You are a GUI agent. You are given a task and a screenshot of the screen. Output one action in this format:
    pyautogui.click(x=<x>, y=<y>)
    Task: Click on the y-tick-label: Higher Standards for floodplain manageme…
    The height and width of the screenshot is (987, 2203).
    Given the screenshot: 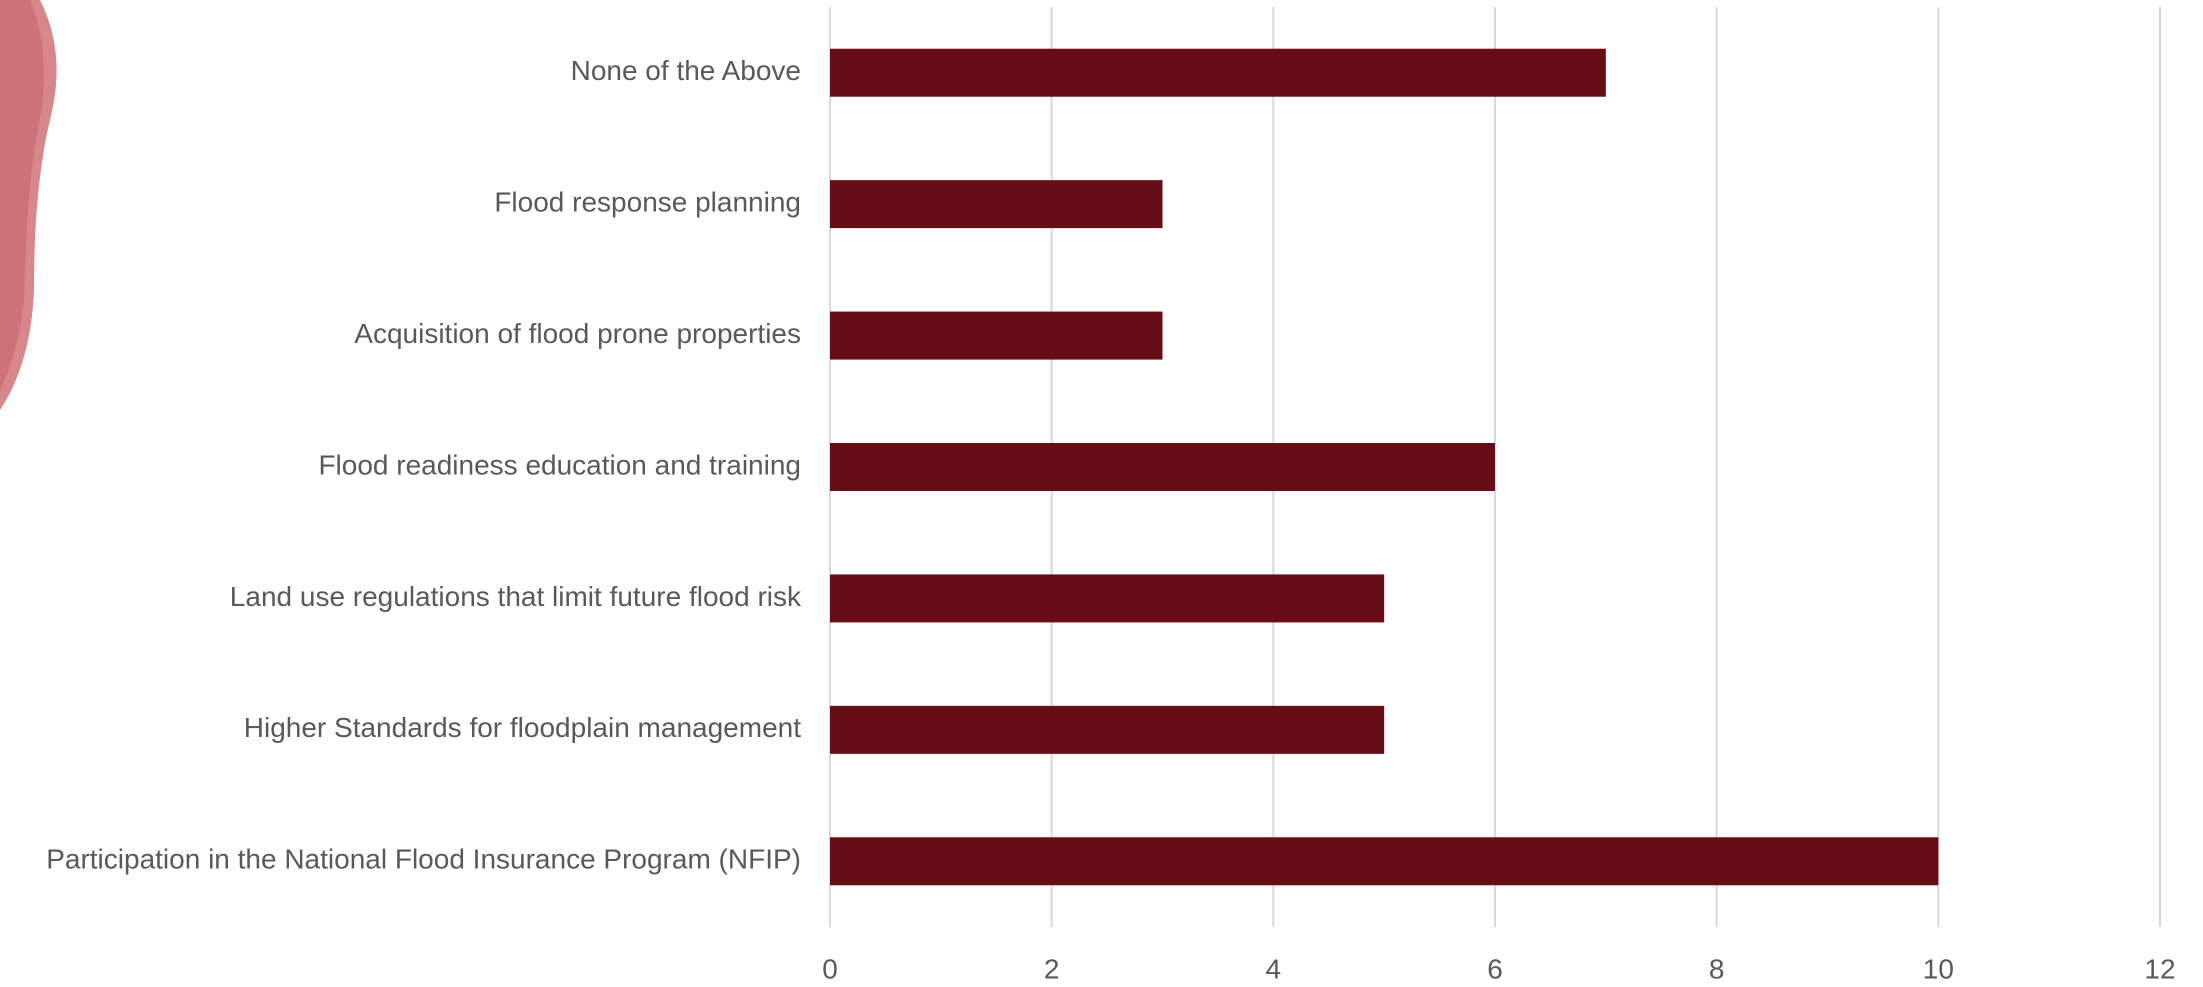 What is the action you would take?
    pyautogui.click(x=522, y=727)
    